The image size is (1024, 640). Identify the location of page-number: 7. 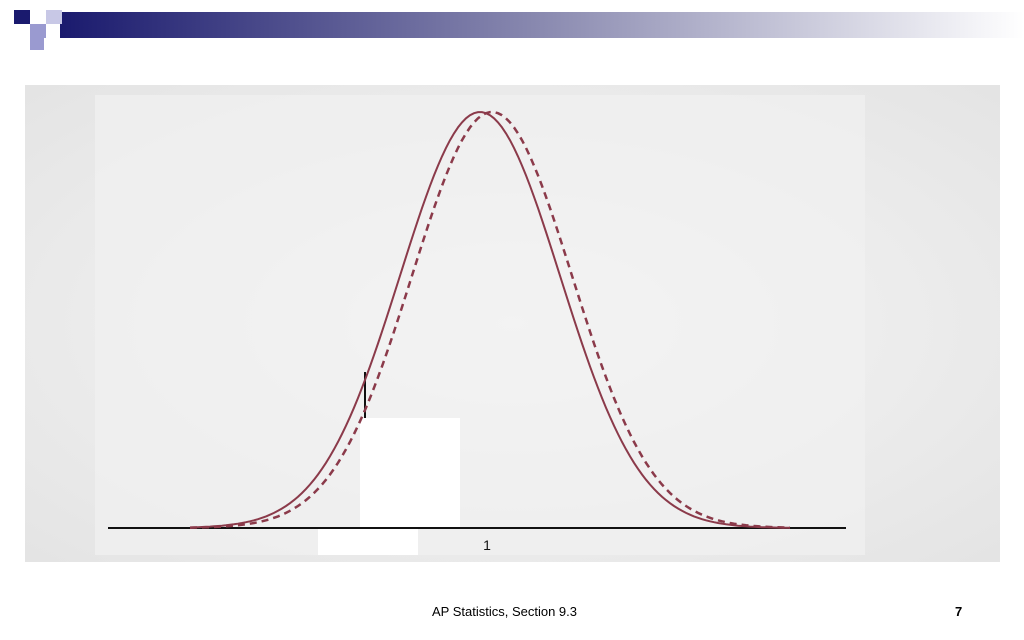
(959, 611).